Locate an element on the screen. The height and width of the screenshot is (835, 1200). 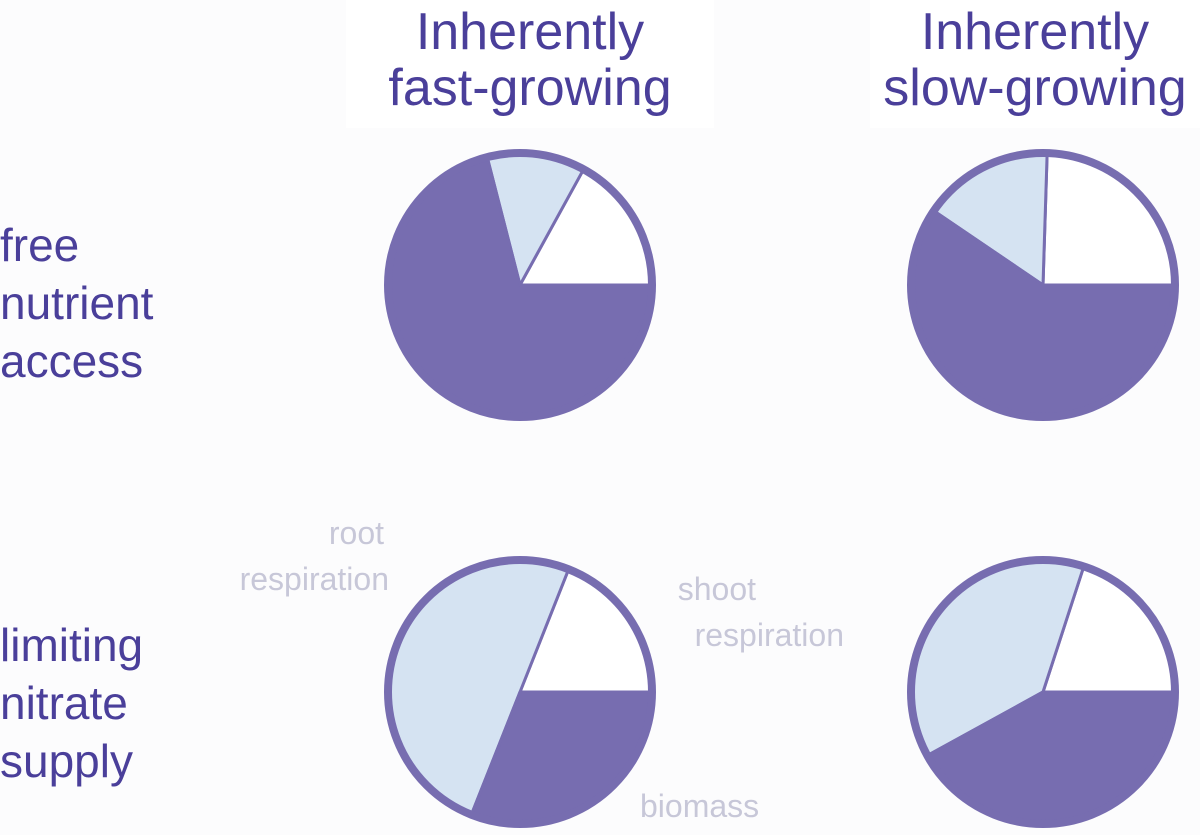
column-header-line: fast-growing is located at coordinates (530, 88).